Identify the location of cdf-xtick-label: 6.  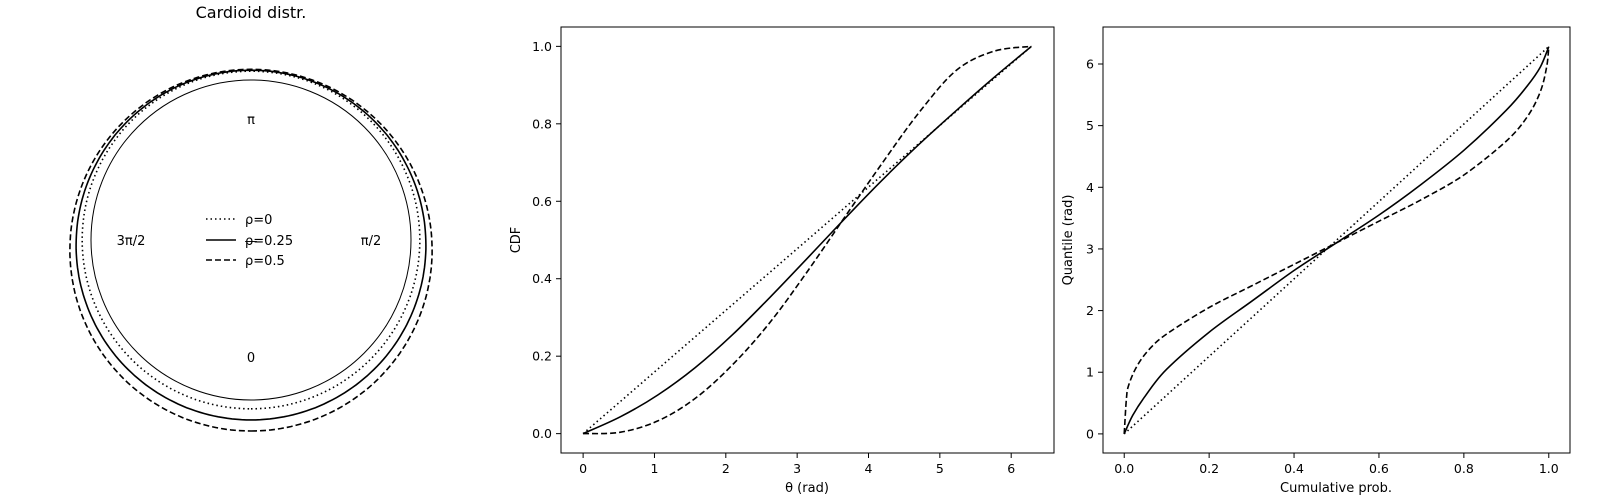
(1011, 468).